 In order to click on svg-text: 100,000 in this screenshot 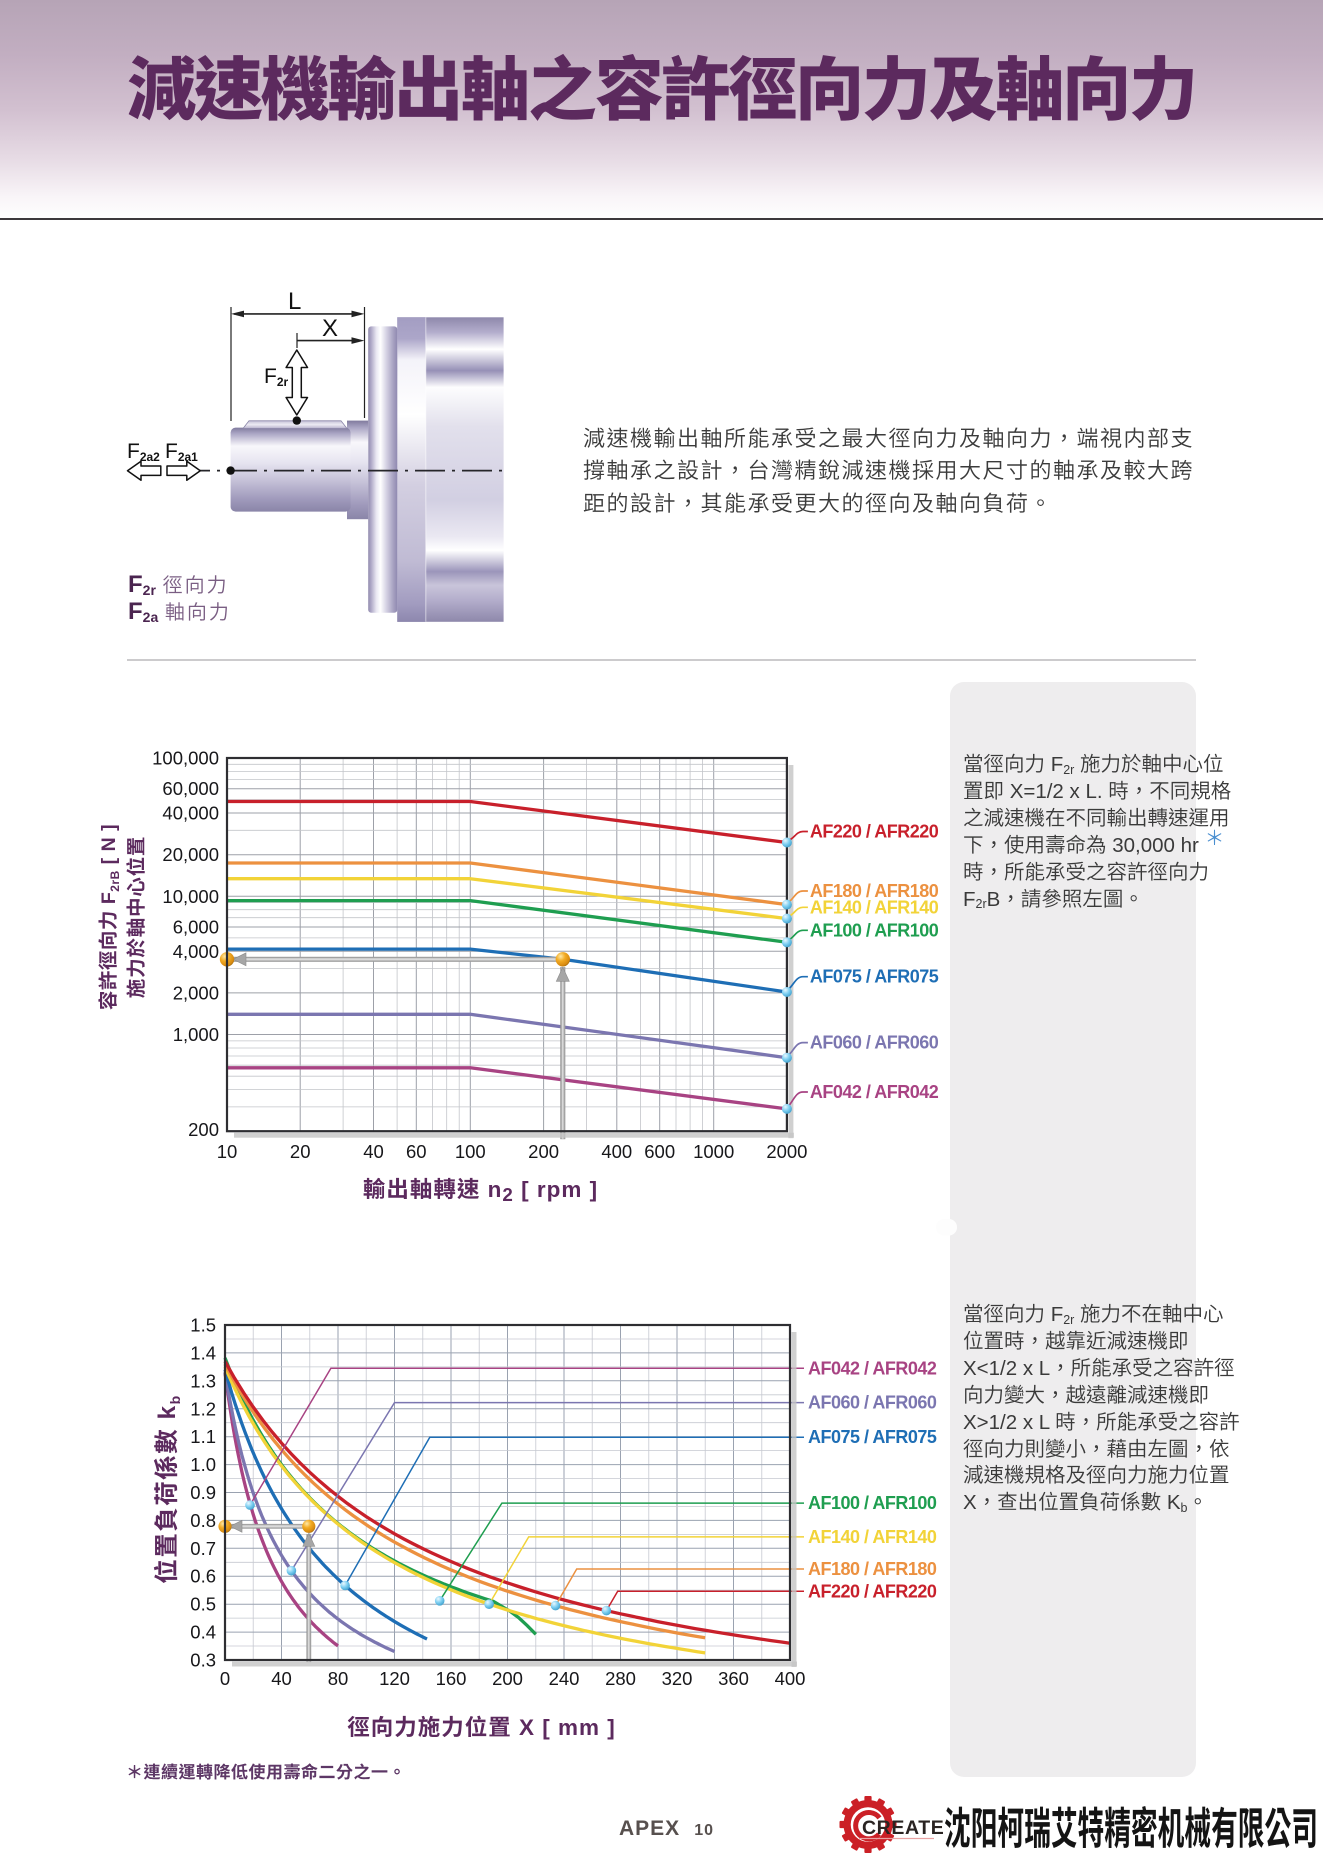, I will do `click(185, 758)`.